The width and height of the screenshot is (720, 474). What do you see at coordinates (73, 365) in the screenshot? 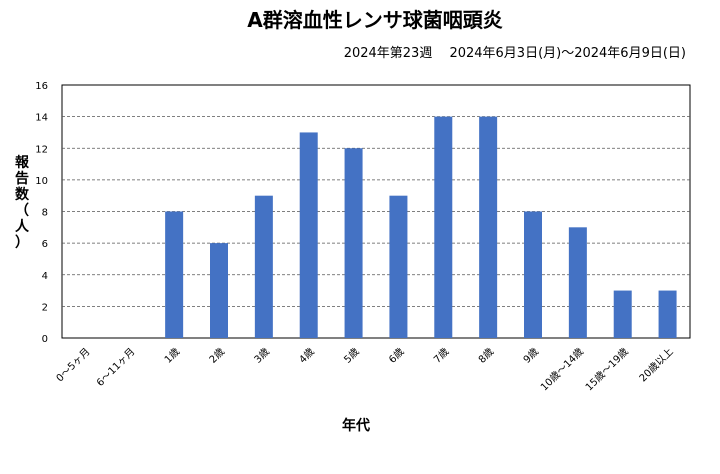
I see `x-tick-label: 0～5ヶ月` at bounding box center [73, 365].